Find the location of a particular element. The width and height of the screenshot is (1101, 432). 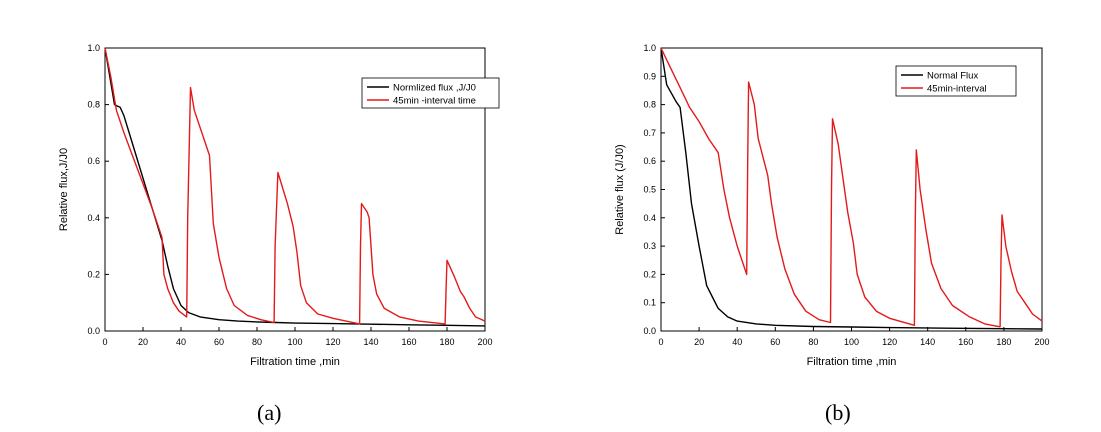

legend-label: Normal Flux is located at coordinates (952, 76).